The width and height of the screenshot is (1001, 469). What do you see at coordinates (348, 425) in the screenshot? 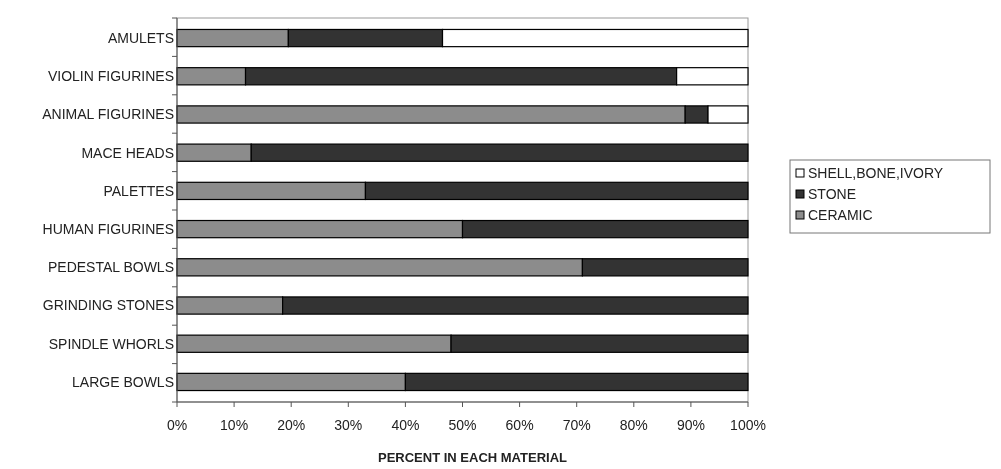
I see `x-tick-label: 30%` at bounding box center [348, 425].